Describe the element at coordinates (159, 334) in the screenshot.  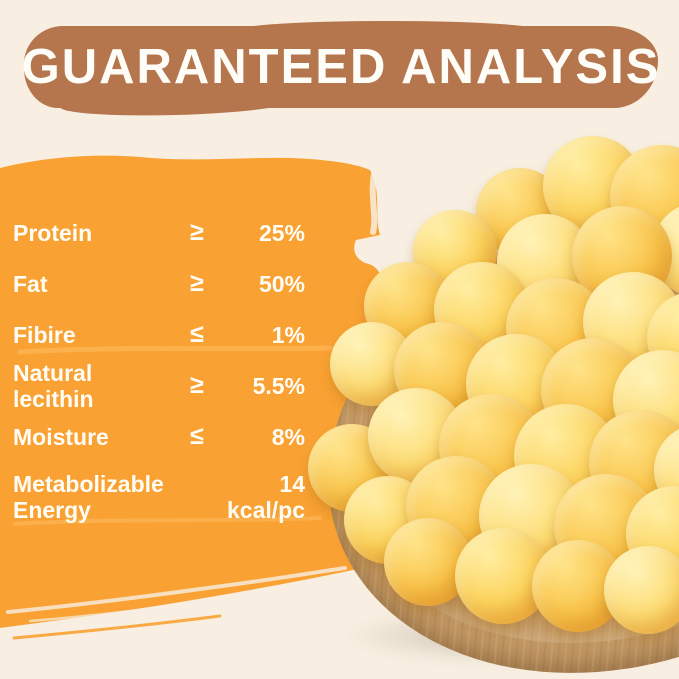
I see `table-row: Fibire ≤ 1%` at that location.